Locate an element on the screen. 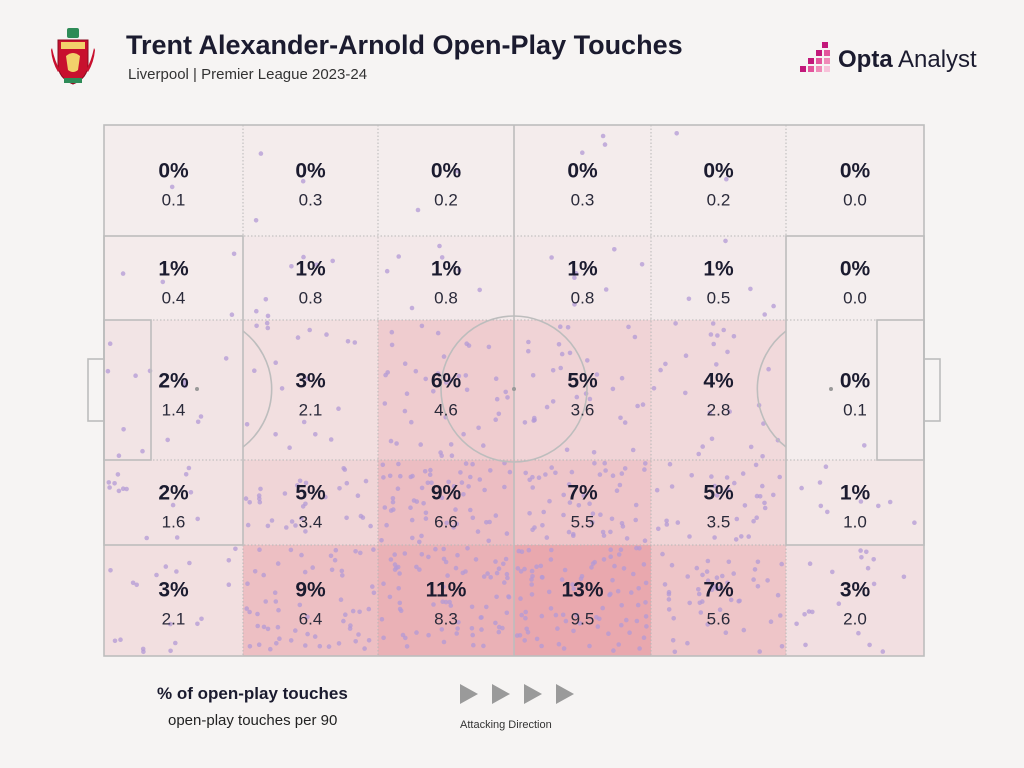  cell-per90-r3-c3: 5.5 is located at coordinates (583, 521).